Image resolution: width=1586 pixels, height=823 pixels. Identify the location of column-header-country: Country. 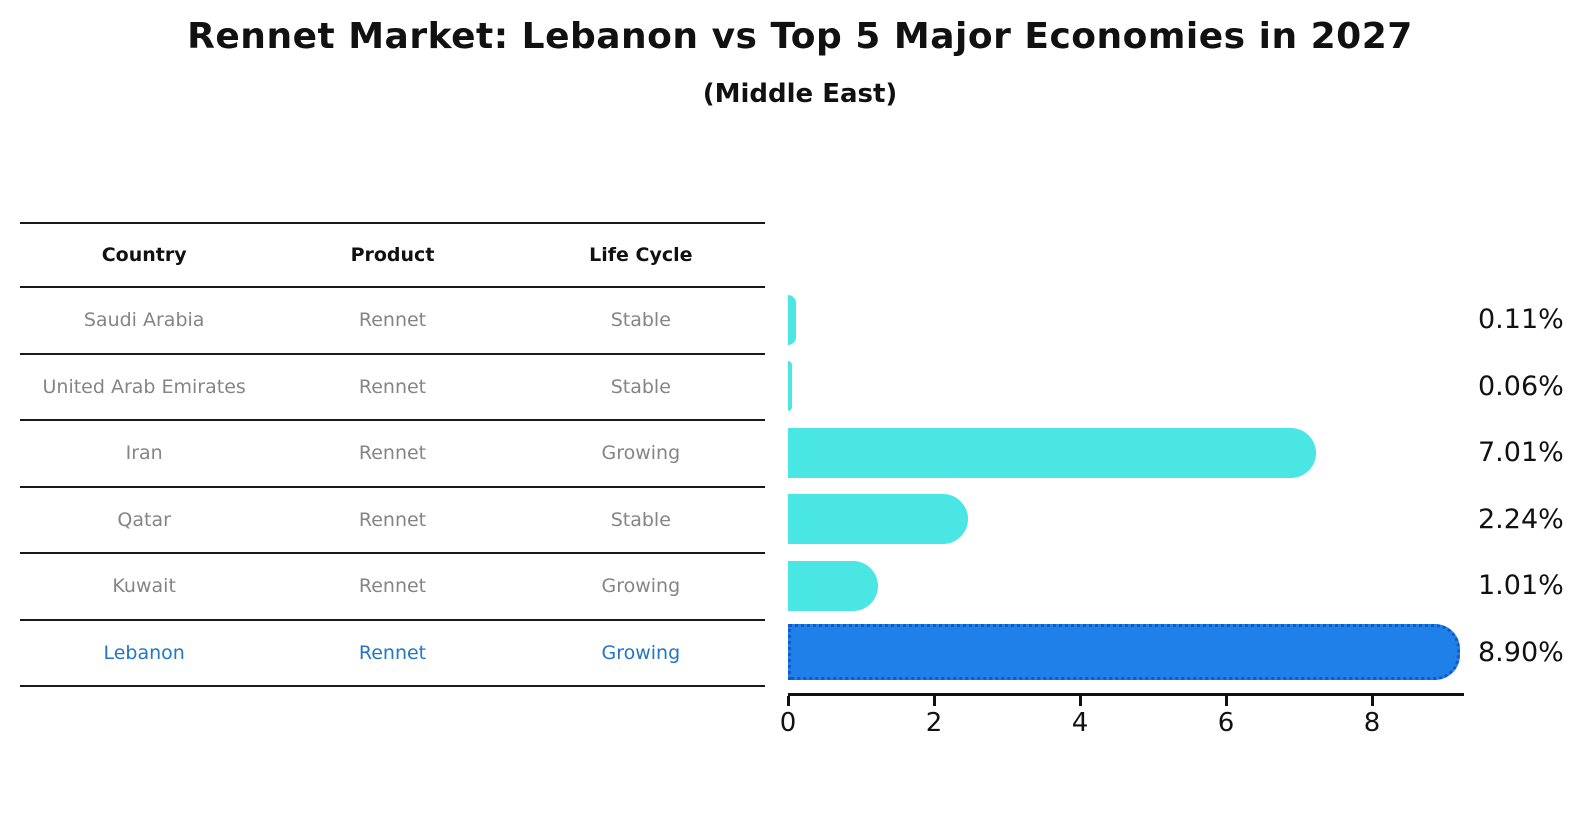
(144, 255).